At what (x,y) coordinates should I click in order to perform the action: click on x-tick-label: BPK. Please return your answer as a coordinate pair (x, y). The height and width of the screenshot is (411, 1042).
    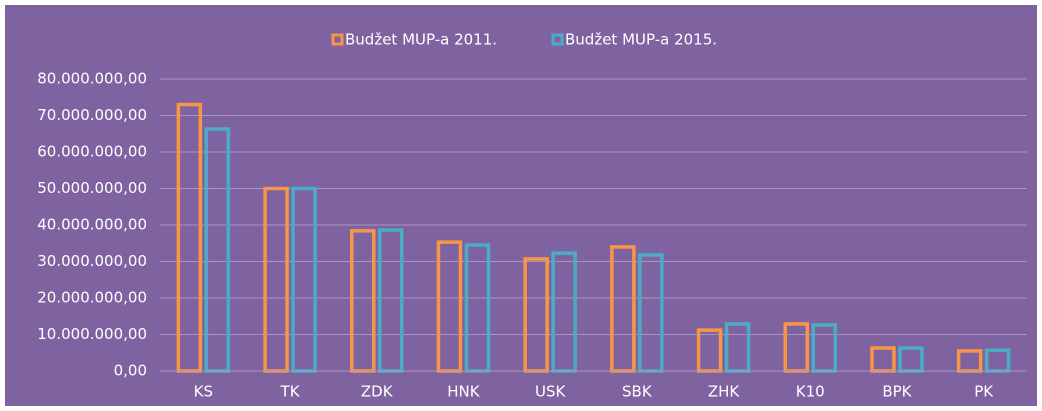
    Looking at the image, I should click on (897, 392).